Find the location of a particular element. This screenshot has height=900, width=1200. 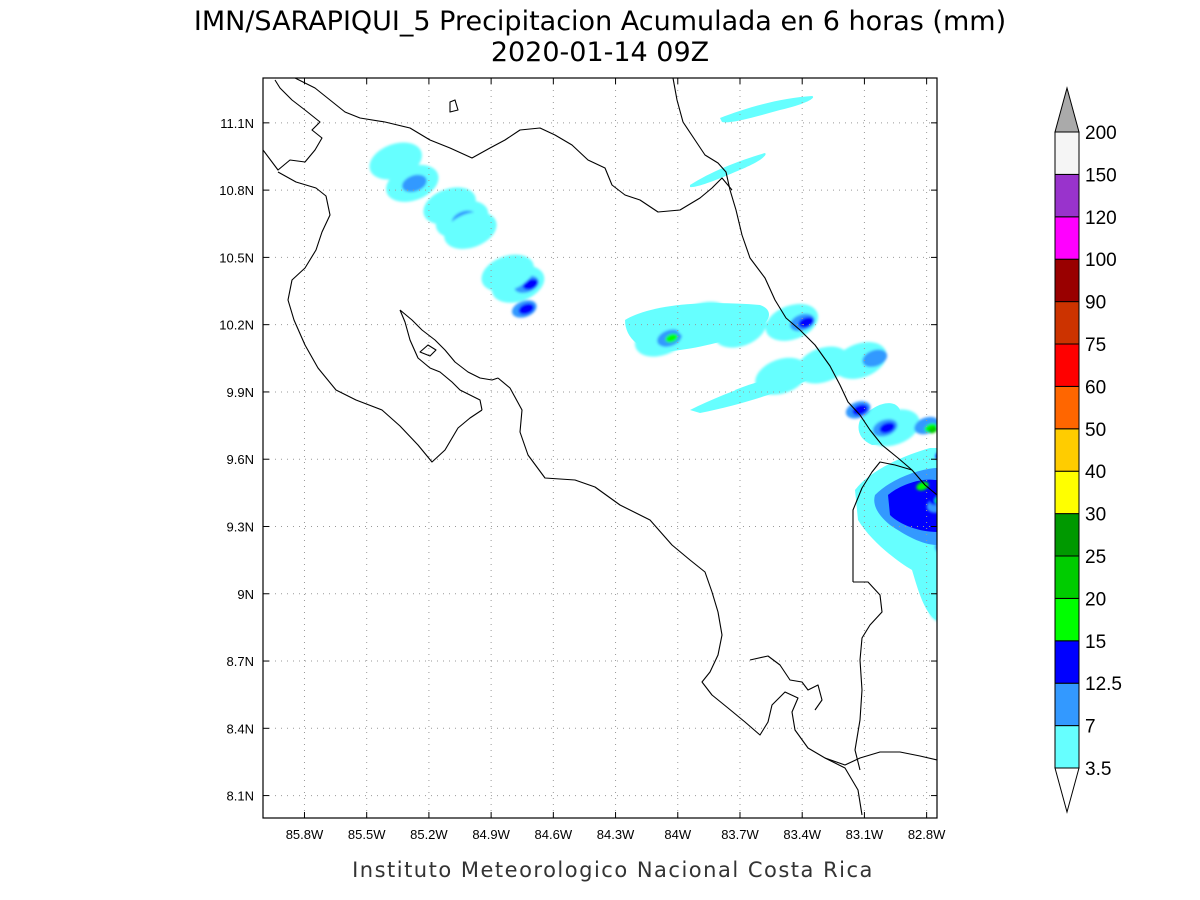

x-tick-label: 83.4W is located at coordinates (802, 834).